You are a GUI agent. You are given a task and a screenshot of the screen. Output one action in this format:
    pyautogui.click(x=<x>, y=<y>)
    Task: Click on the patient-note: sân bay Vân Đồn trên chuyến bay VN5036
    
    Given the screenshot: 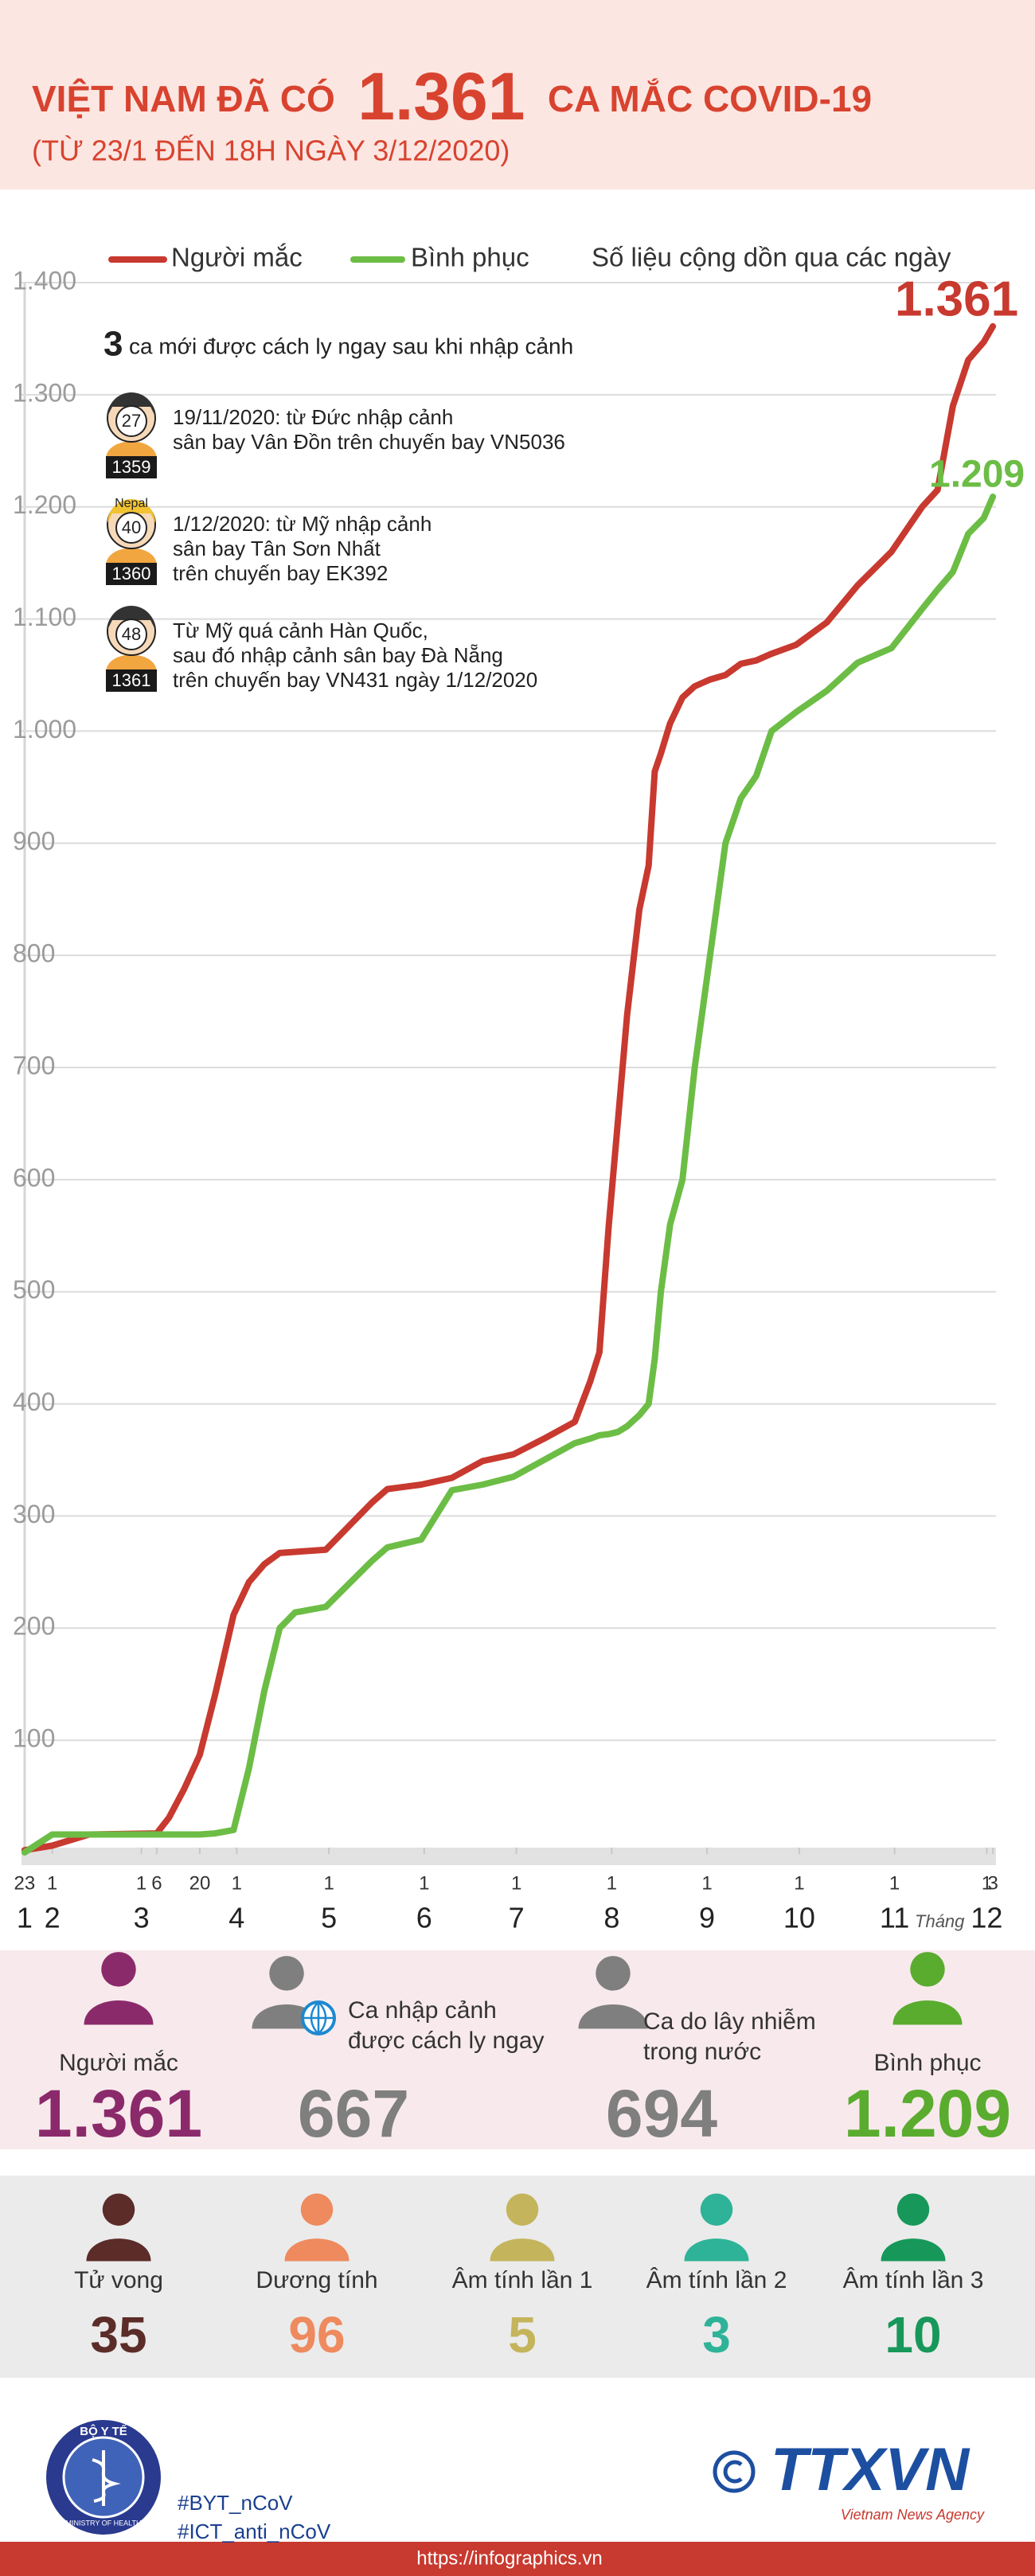 What is the action you would take?
    pyautogui.click(x=369, y=442)
    